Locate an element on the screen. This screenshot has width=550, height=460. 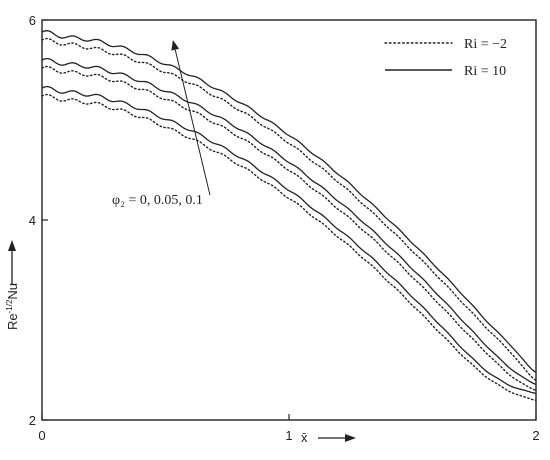
x-axis-label-arrow is located at coordinates (337, 438).